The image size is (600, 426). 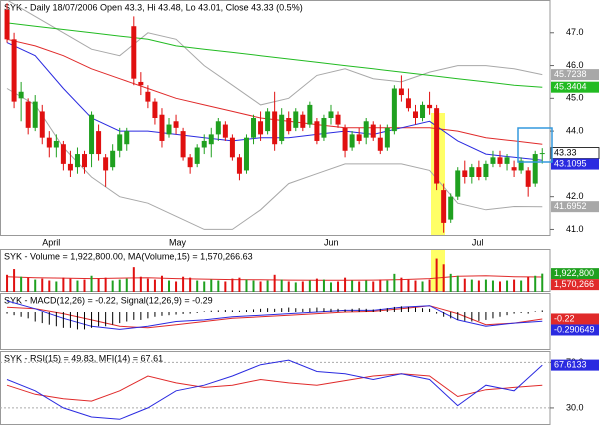 I want to click on panel-title: SYK - RSI(15) = 49.83, MFI(14) = 67.61, so click(x=83, y=358).